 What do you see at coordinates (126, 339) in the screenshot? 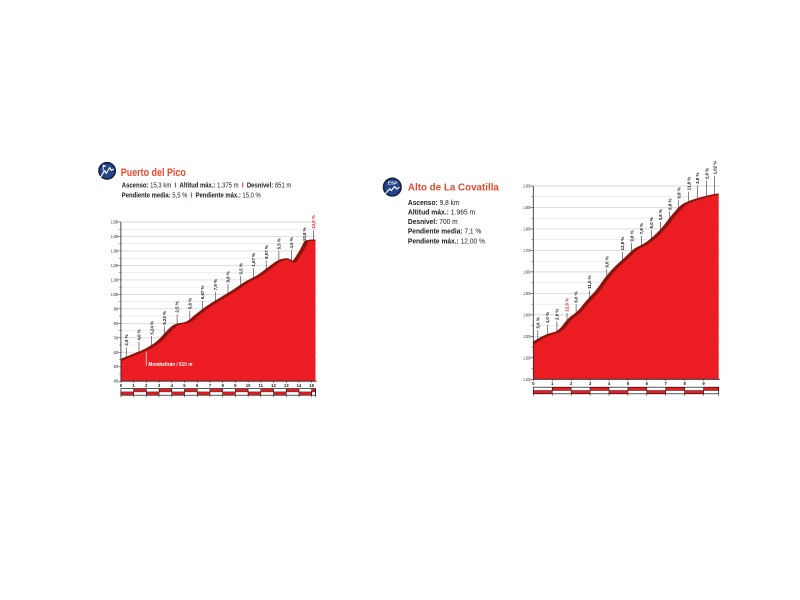
I see `svg-text: 4,9 %` at bounding box center [126, 339].